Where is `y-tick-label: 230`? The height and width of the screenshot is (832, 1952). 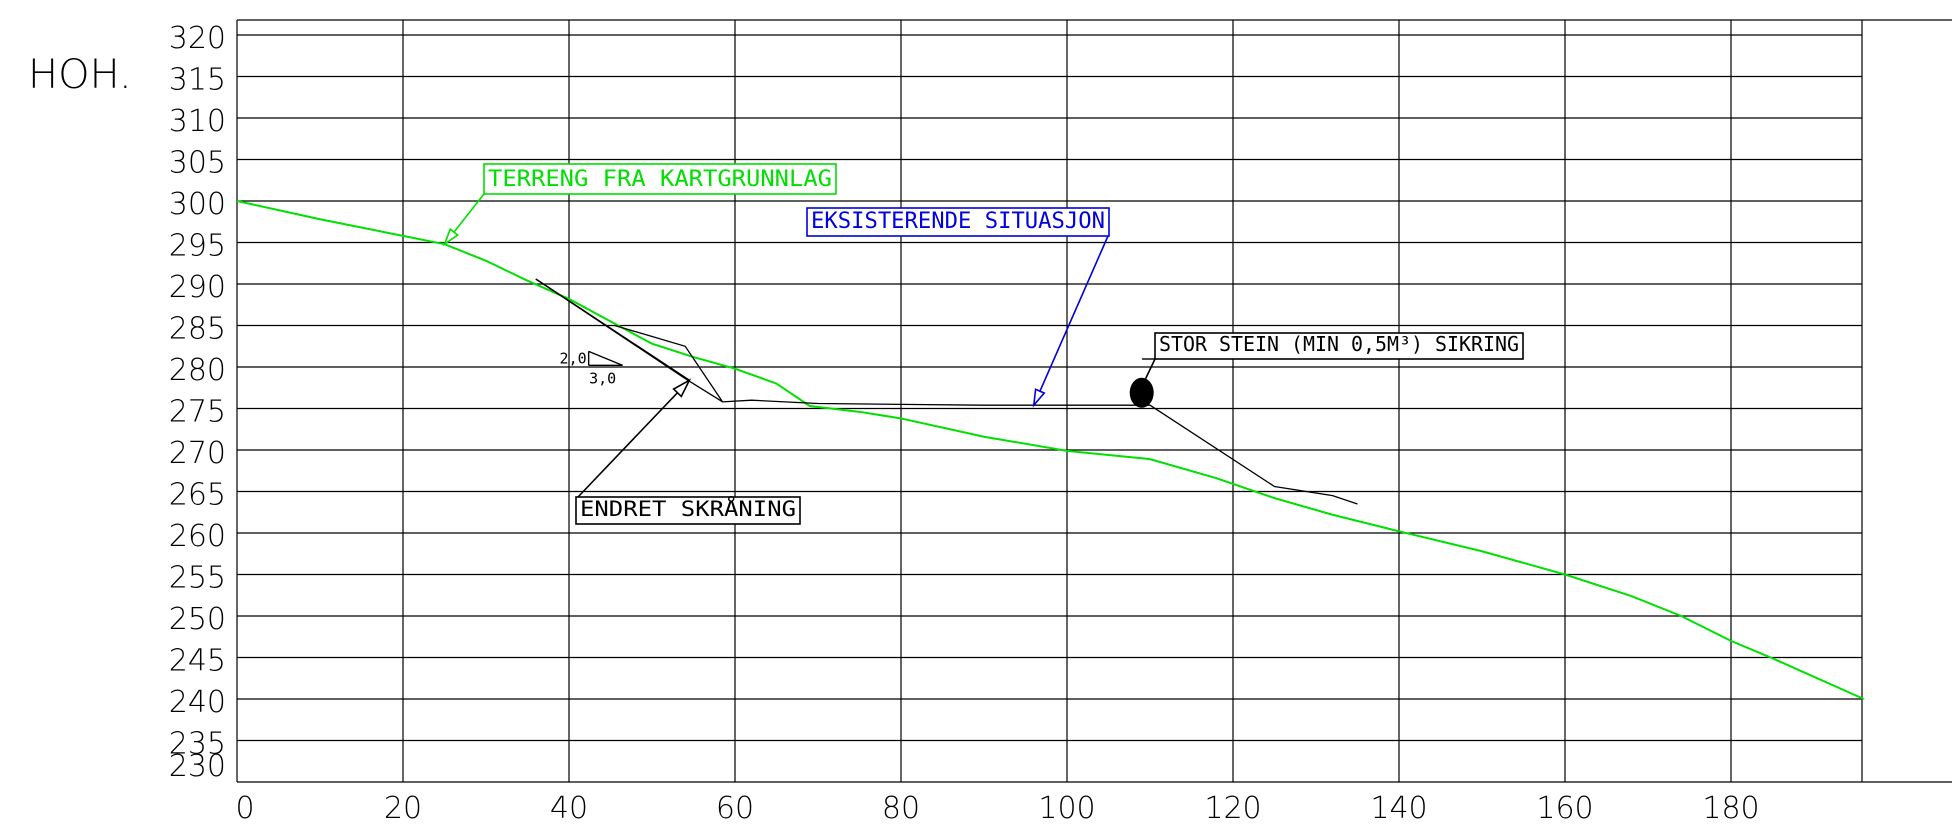 y-tick-label: 230 is located at coordinates (197, 766).